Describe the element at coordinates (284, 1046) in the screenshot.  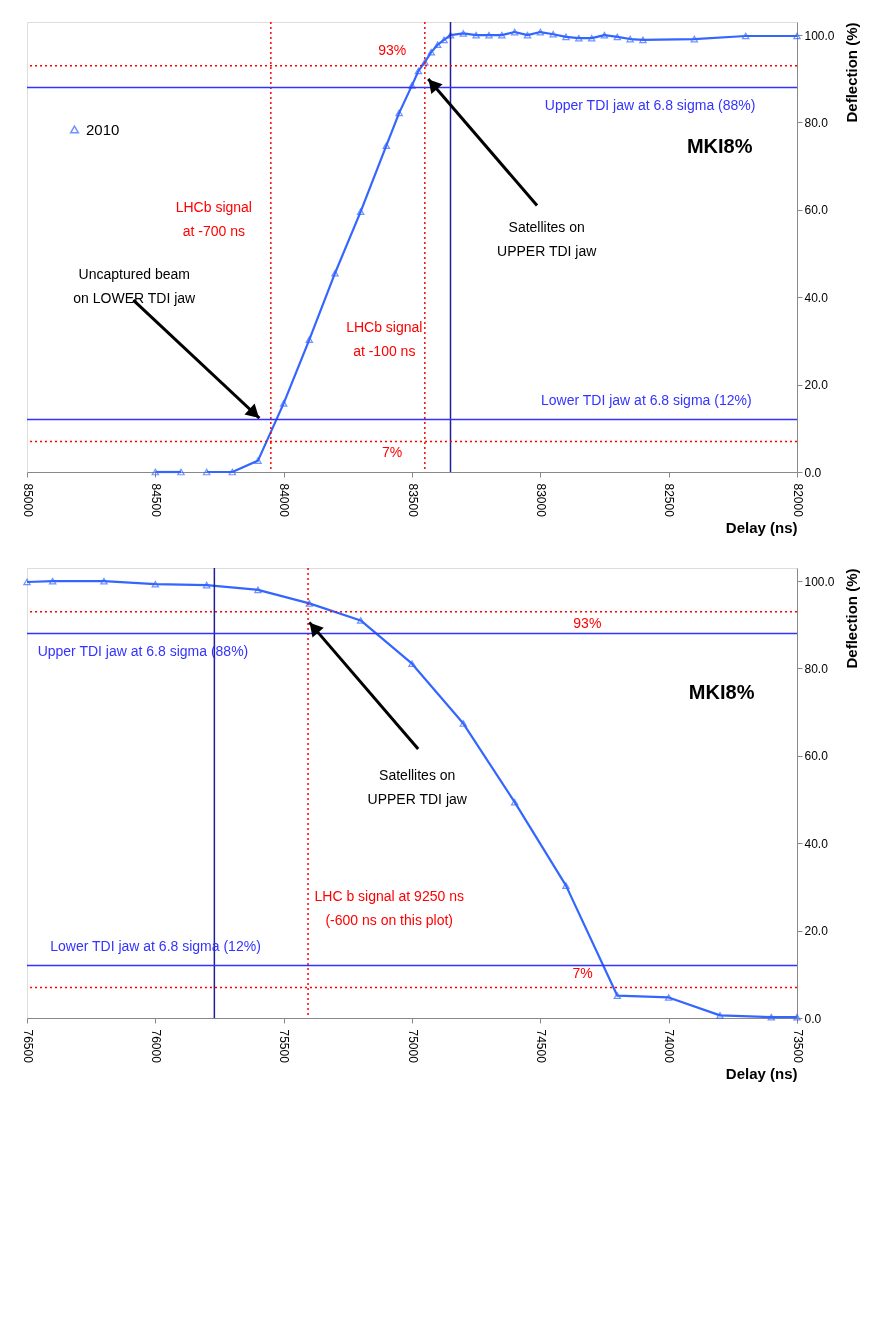
I see `x-tick-label: 75500` at that location.